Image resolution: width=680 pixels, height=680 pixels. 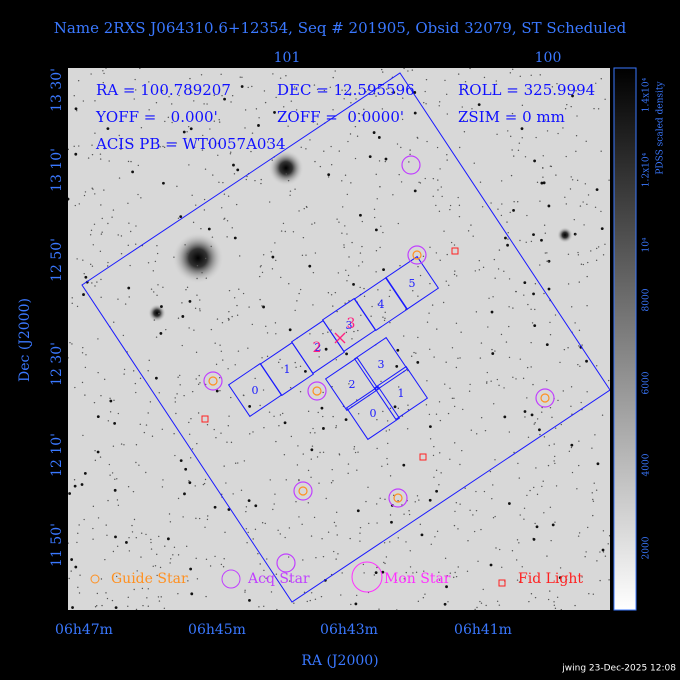 What do you see at coordinates (417, 579) in the screenshot?
I see `legend-label: Mon Star` at bounding box center [417, 579].